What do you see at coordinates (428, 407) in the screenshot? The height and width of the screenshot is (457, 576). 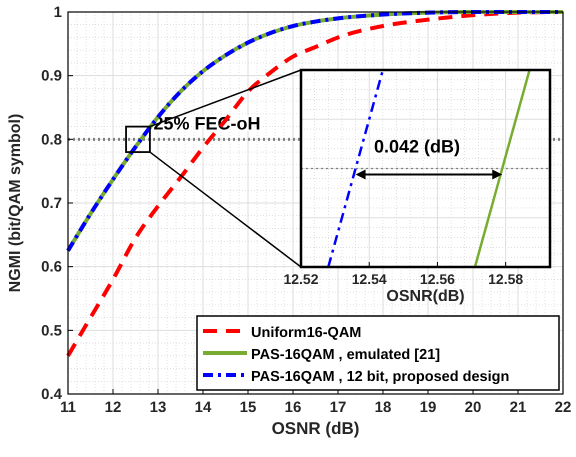 I see `x-tick-label: 19` at bounding box center [428, 407].